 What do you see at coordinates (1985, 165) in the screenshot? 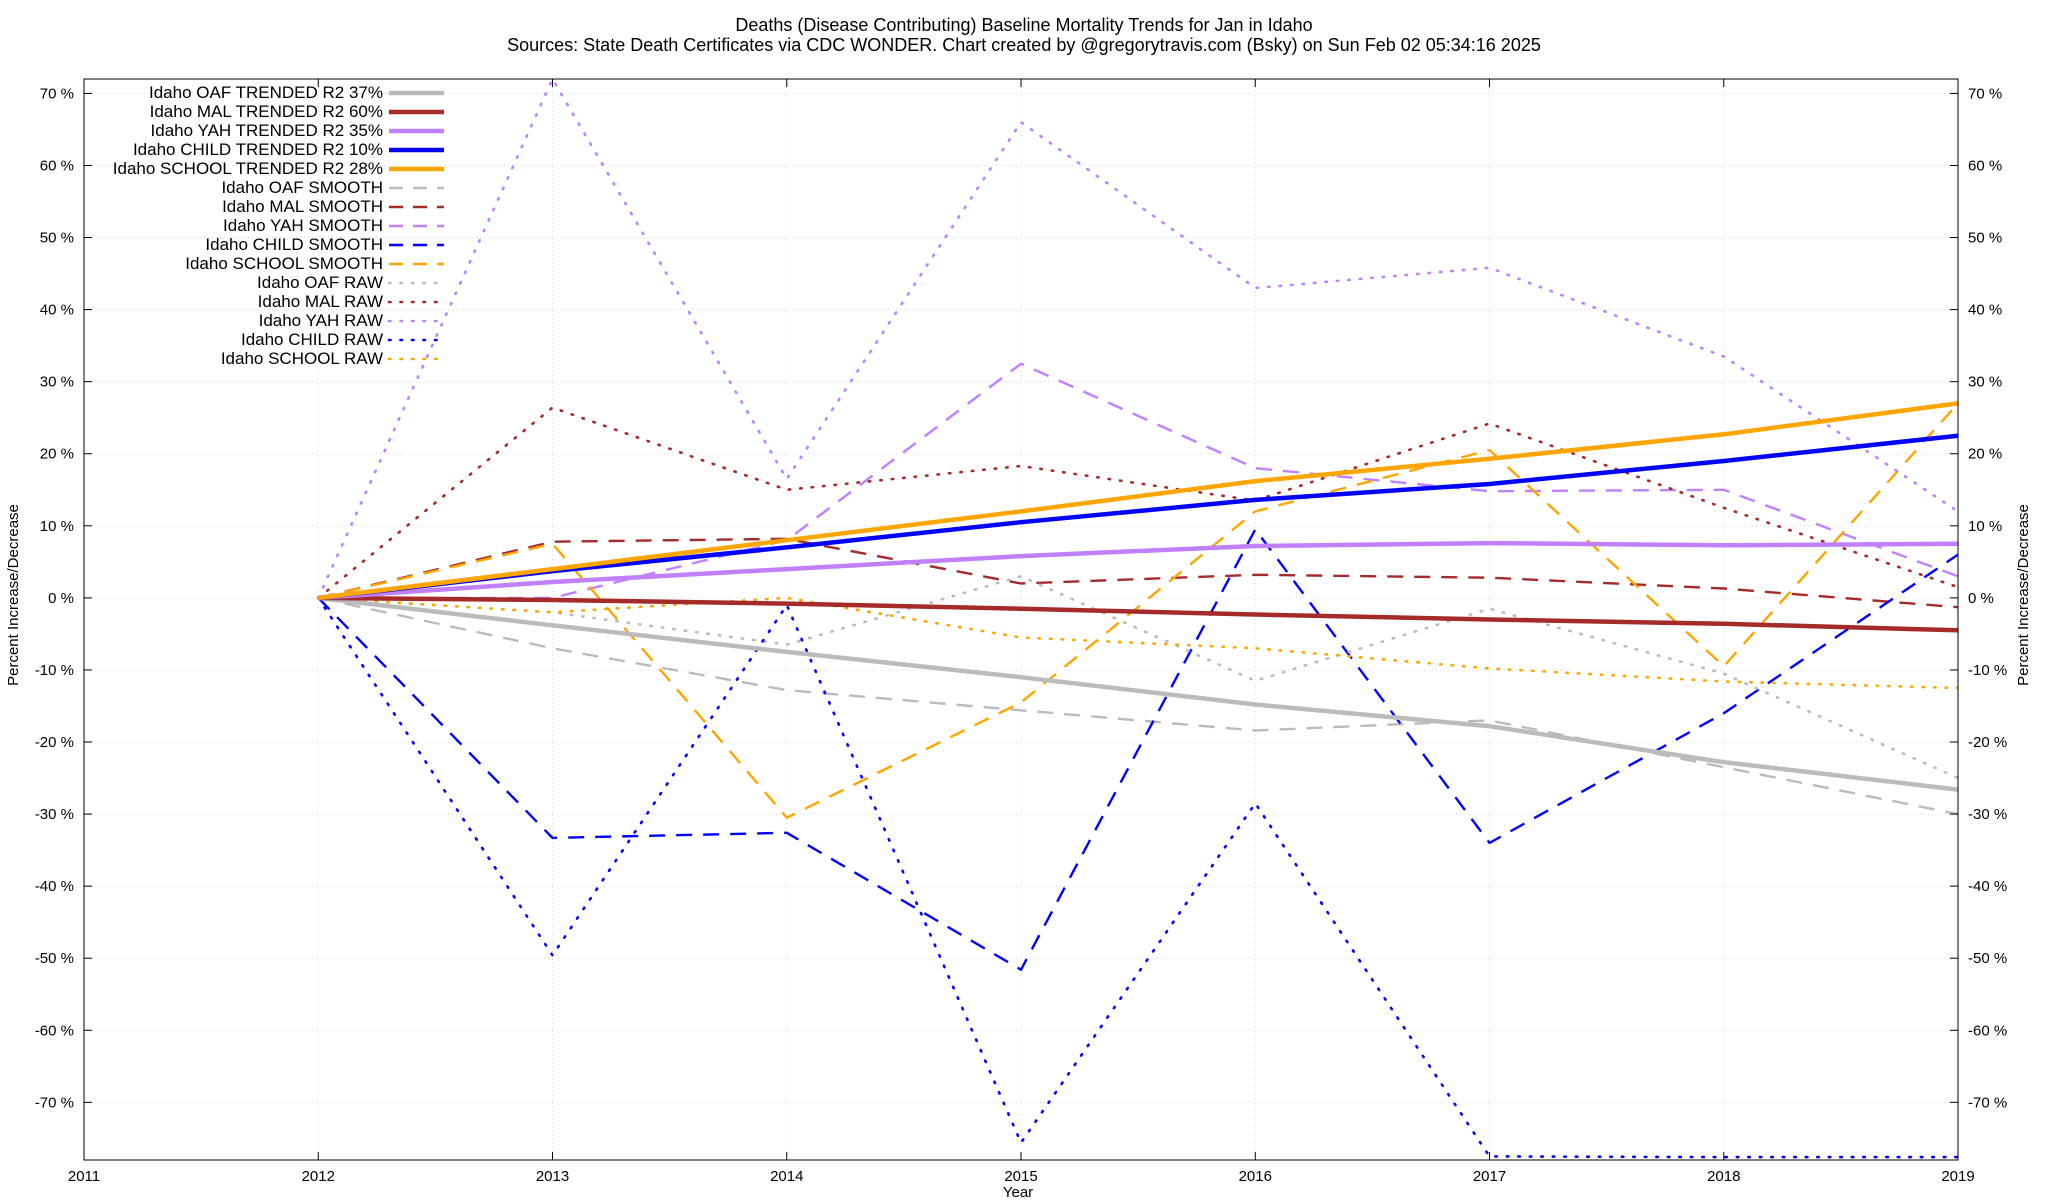
I see `ytick-label-right: 60 %` at bounding box center [1985, 165].